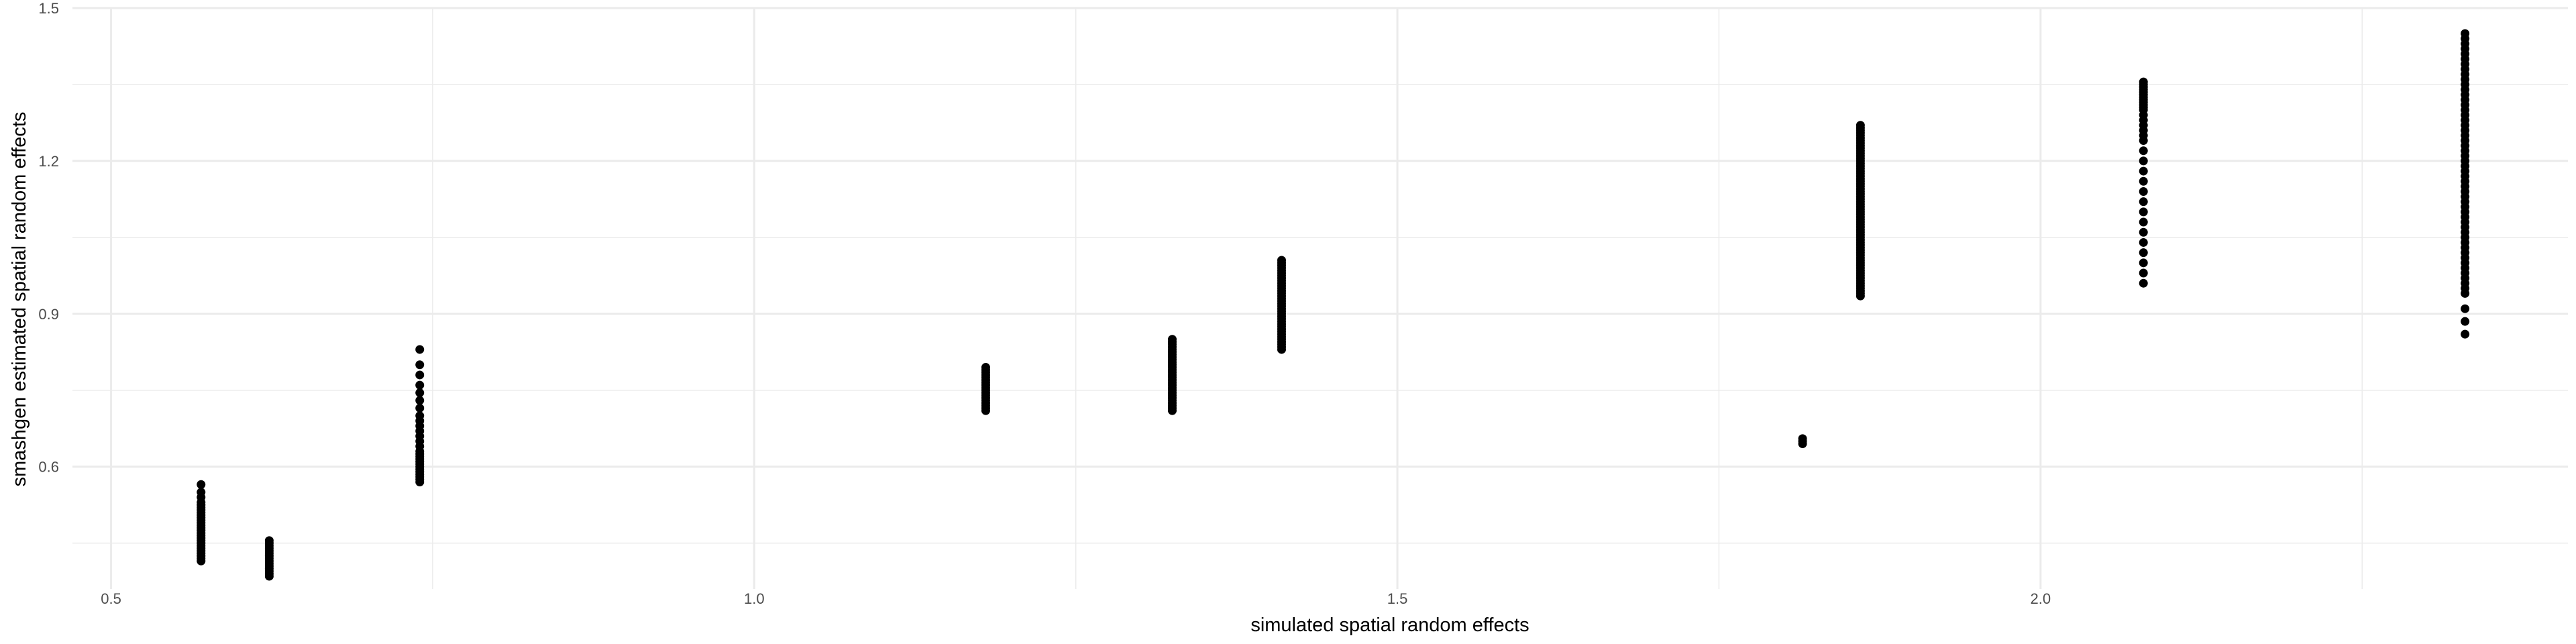 The image size is (2576, 644). Describe the element at coordinates (2041, 598) in the screenshot. I see `x-tick-label: 2.0` at that location.